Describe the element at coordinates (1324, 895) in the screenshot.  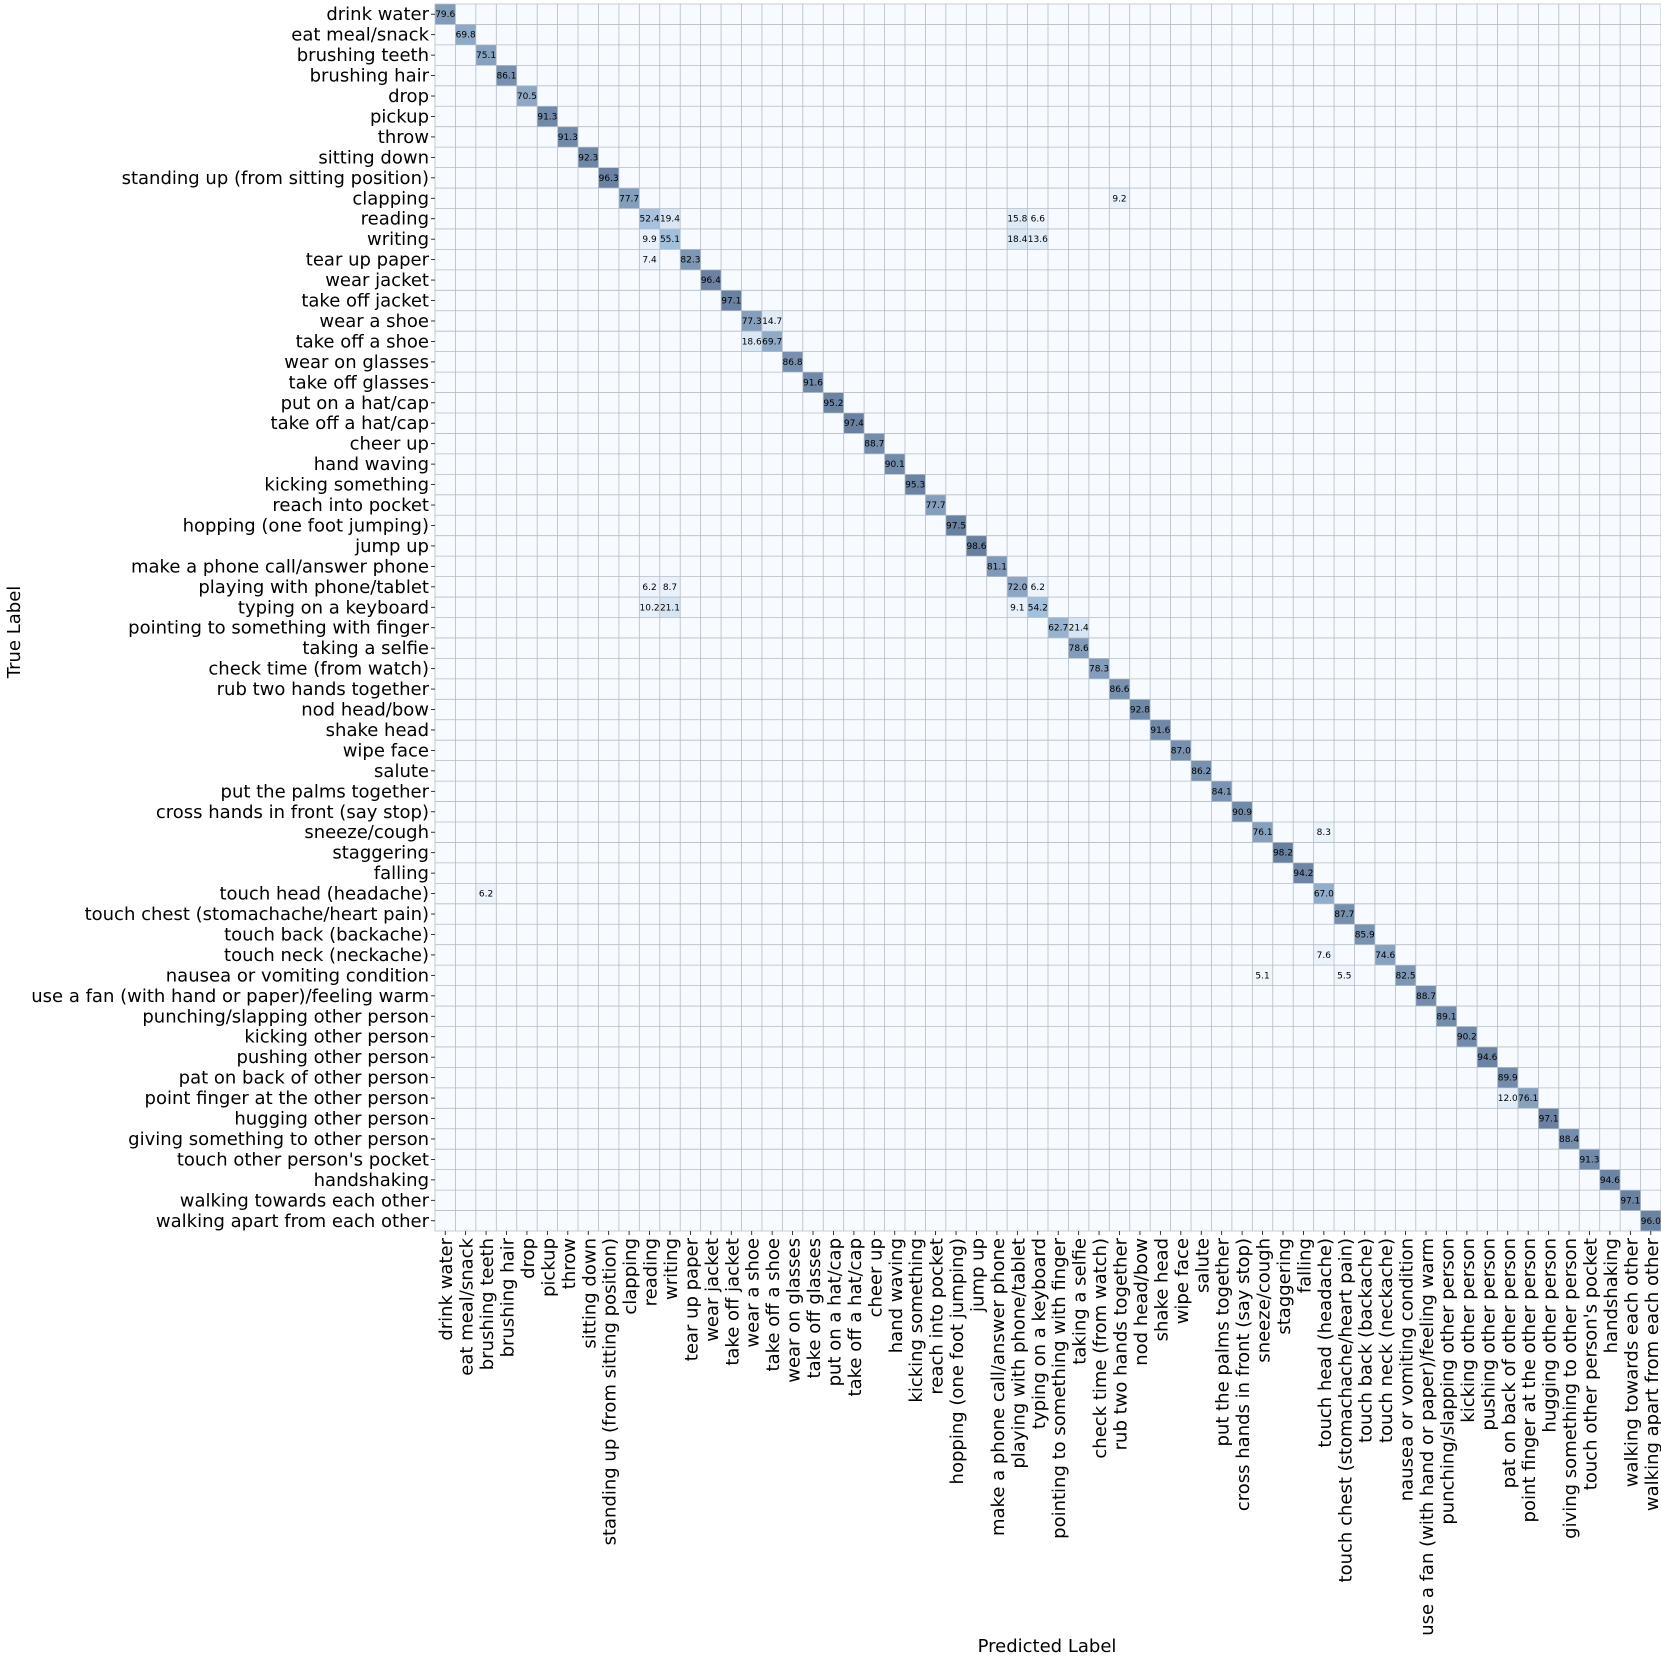
I see `cell-value-label: 67.0` at that location.